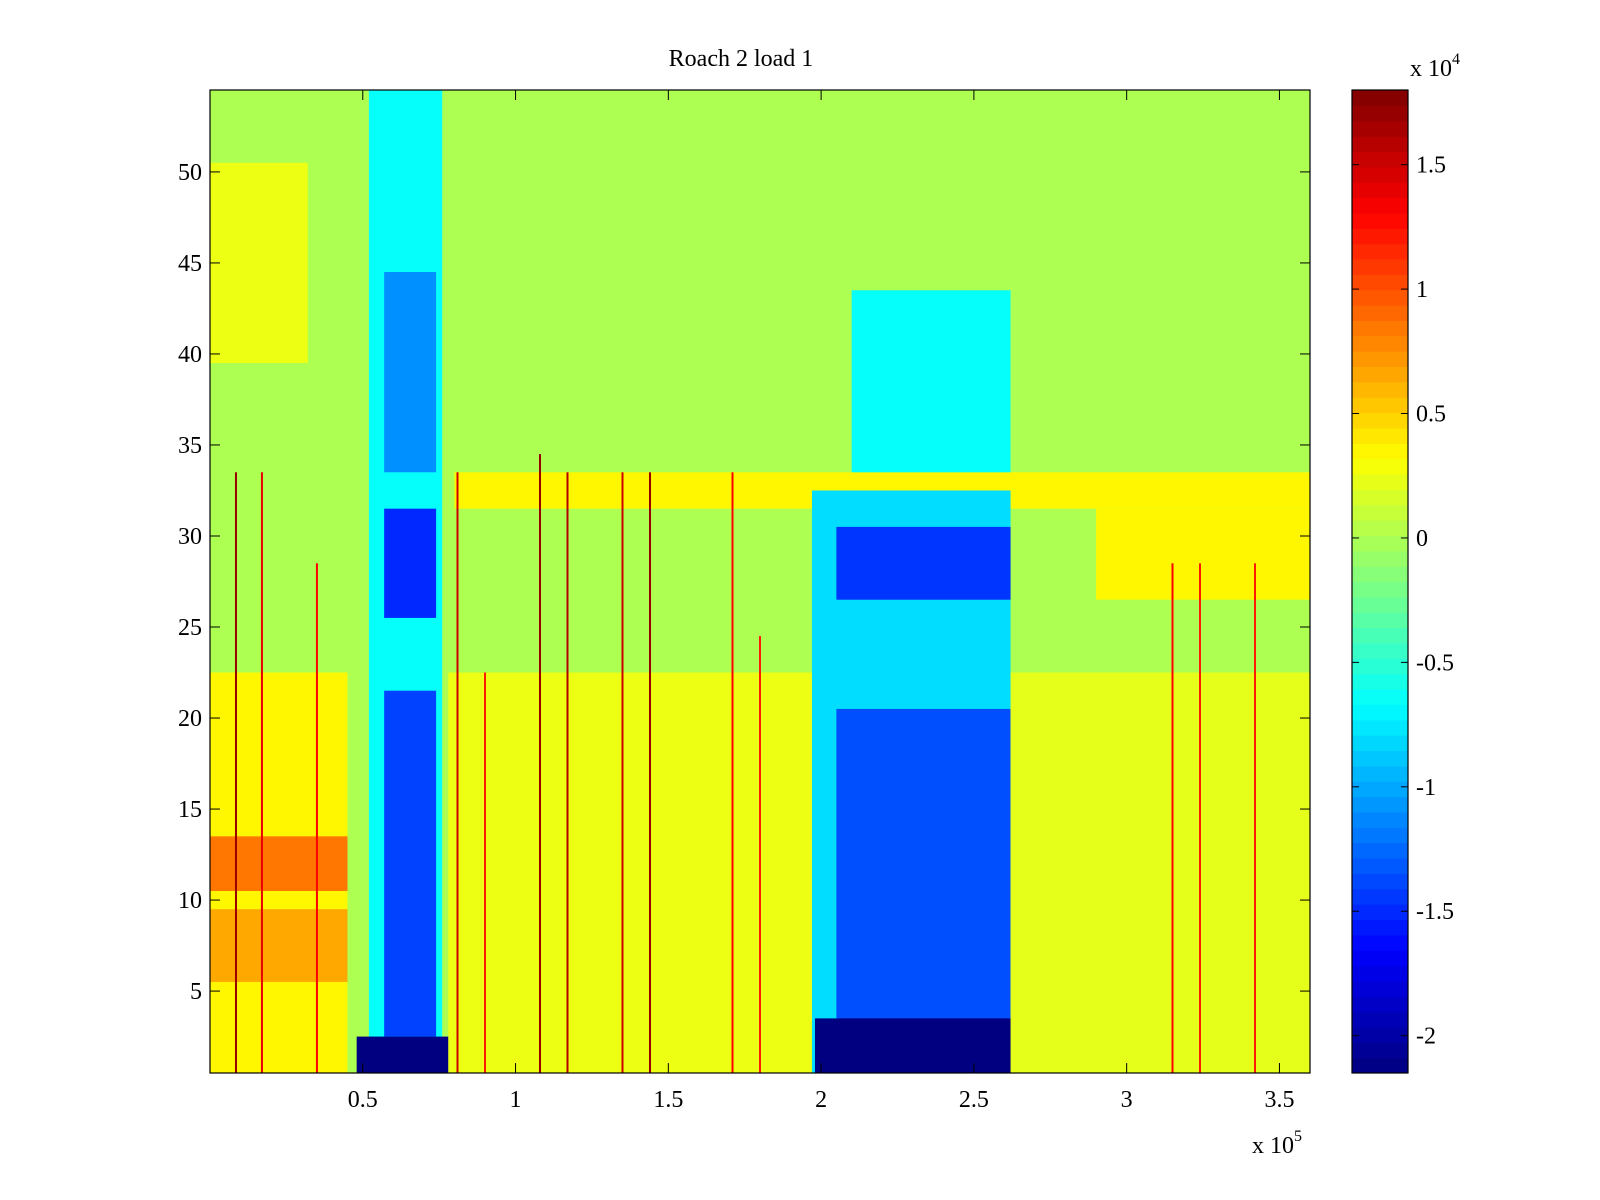 The image size is (1600, 1200). I want to click on colorbar-gradient, so click(1380, 581).